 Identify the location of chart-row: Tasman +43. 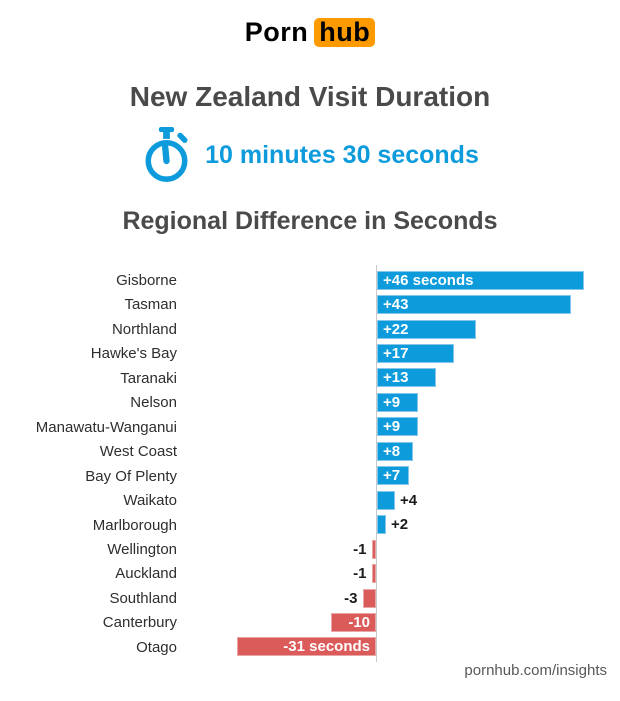
(310, 304).